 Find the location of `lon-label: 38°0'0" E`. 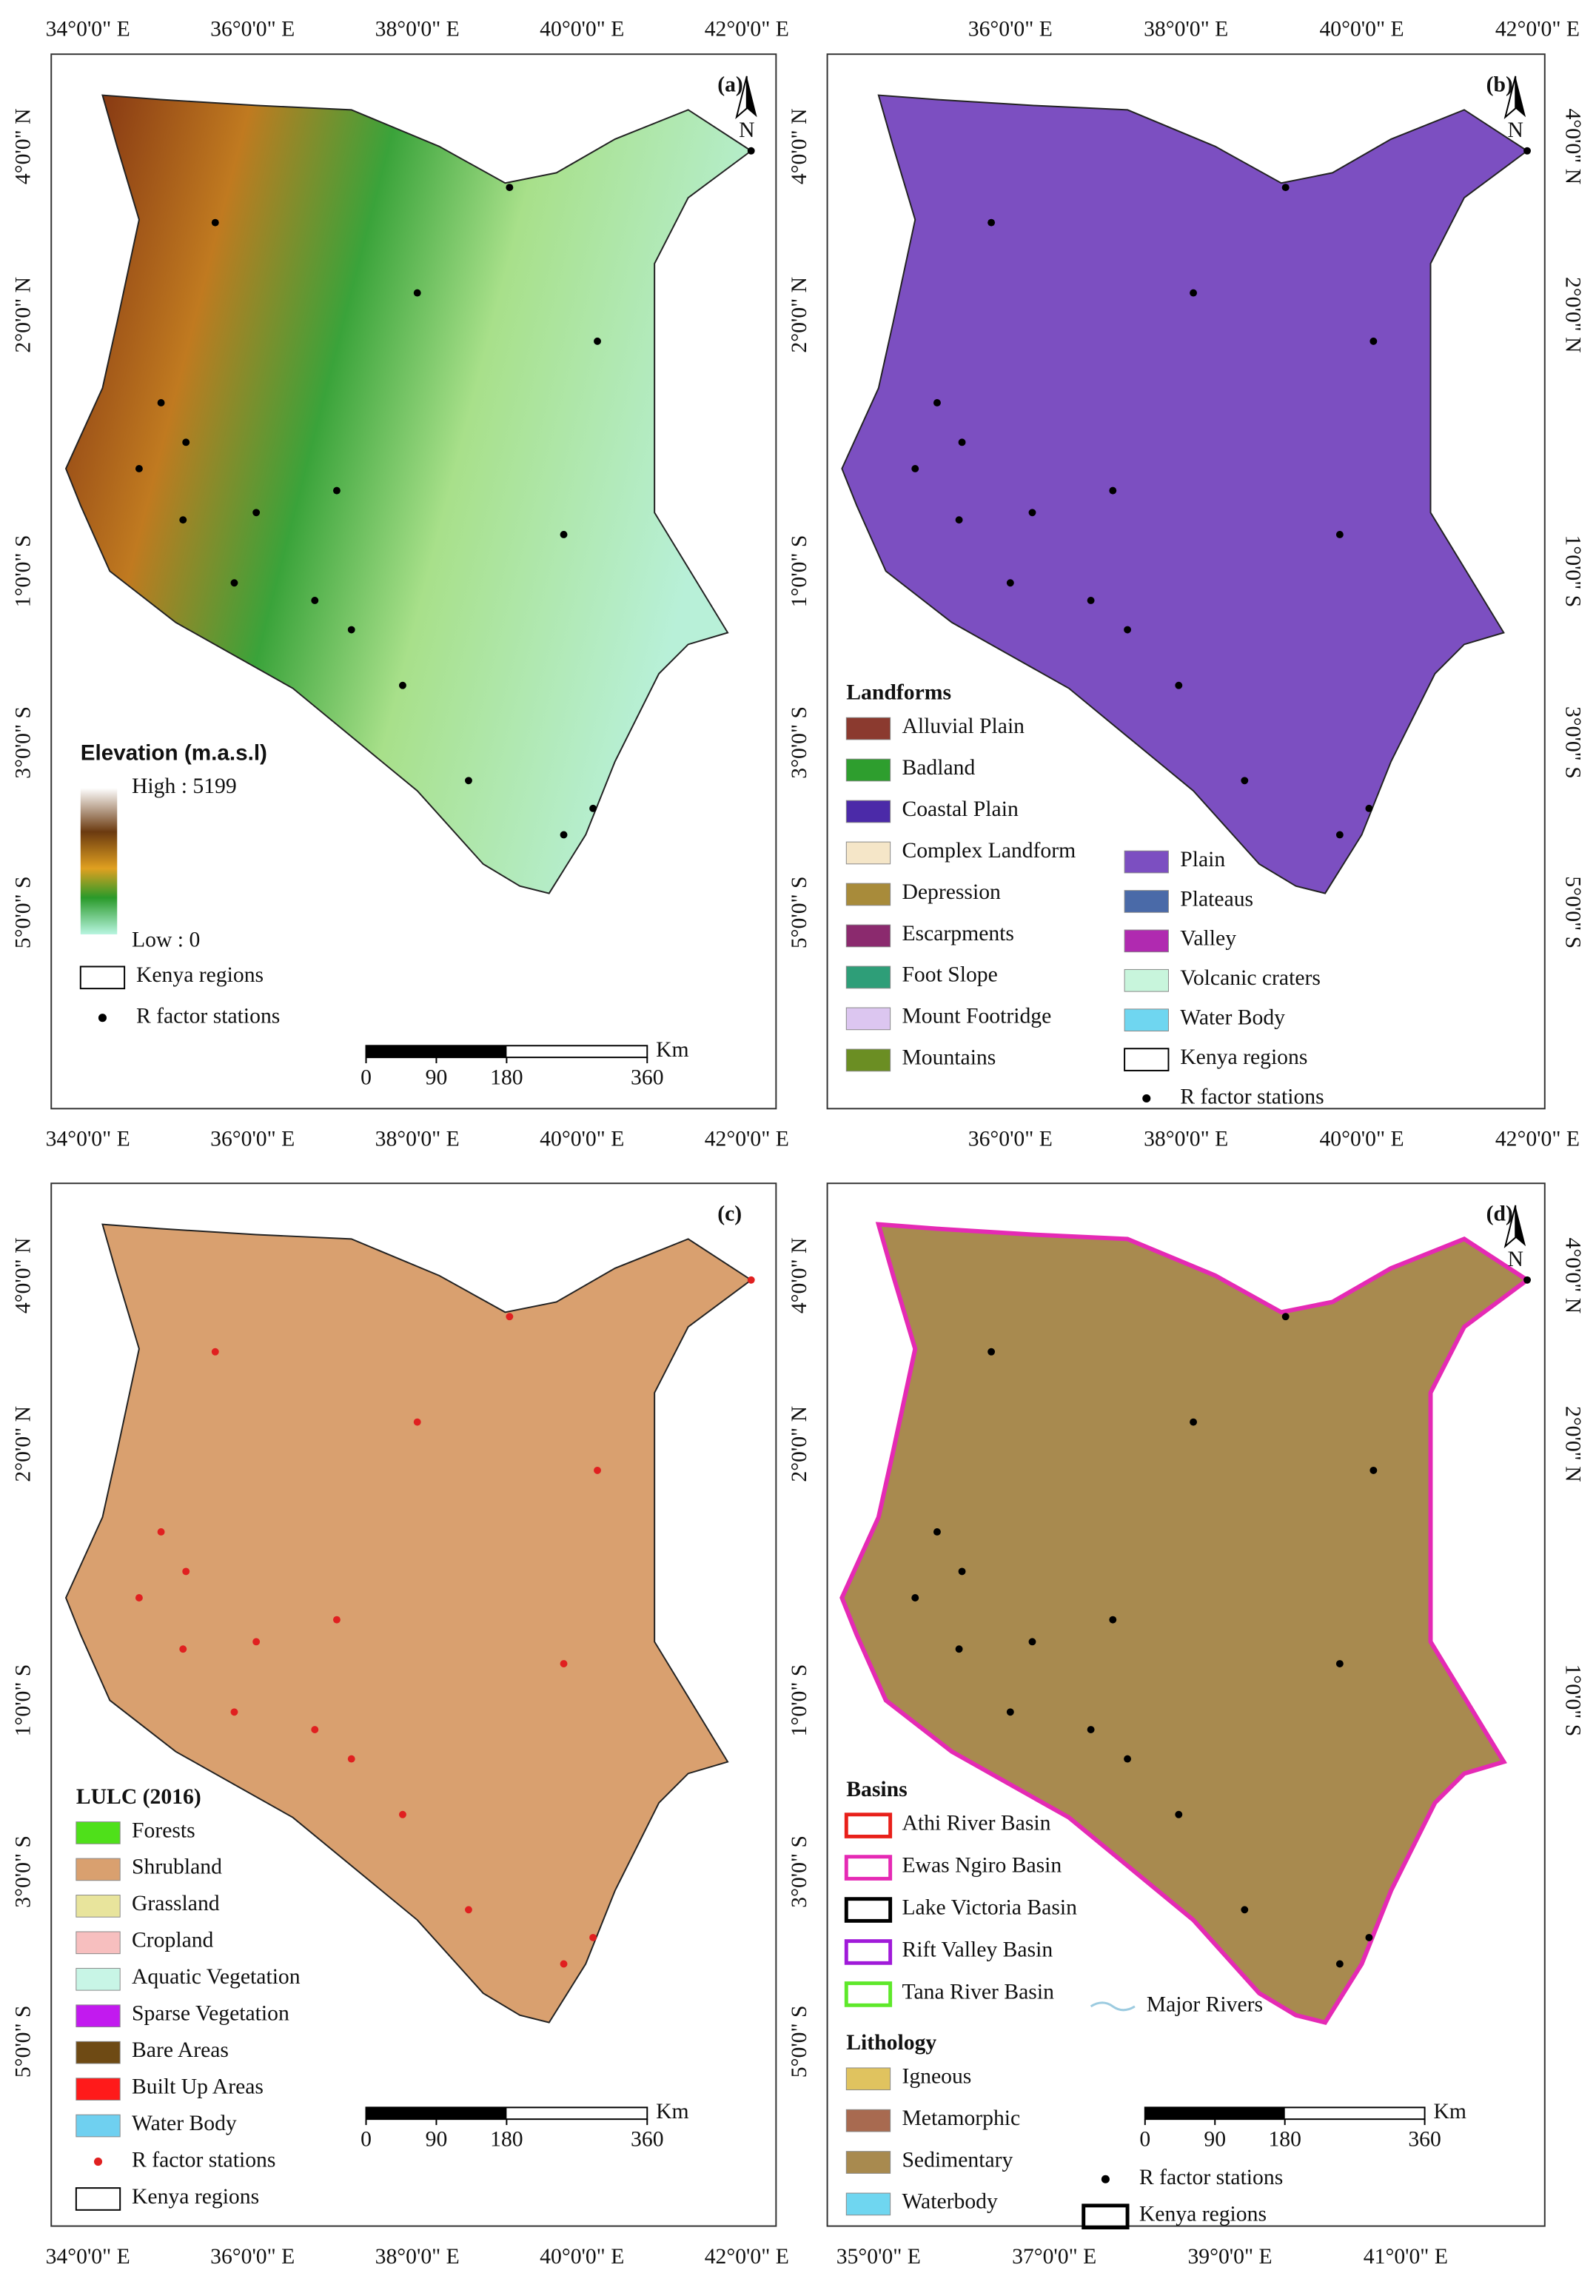

lon-label: 38°0'0" E is located at coordinates (1186, 29).